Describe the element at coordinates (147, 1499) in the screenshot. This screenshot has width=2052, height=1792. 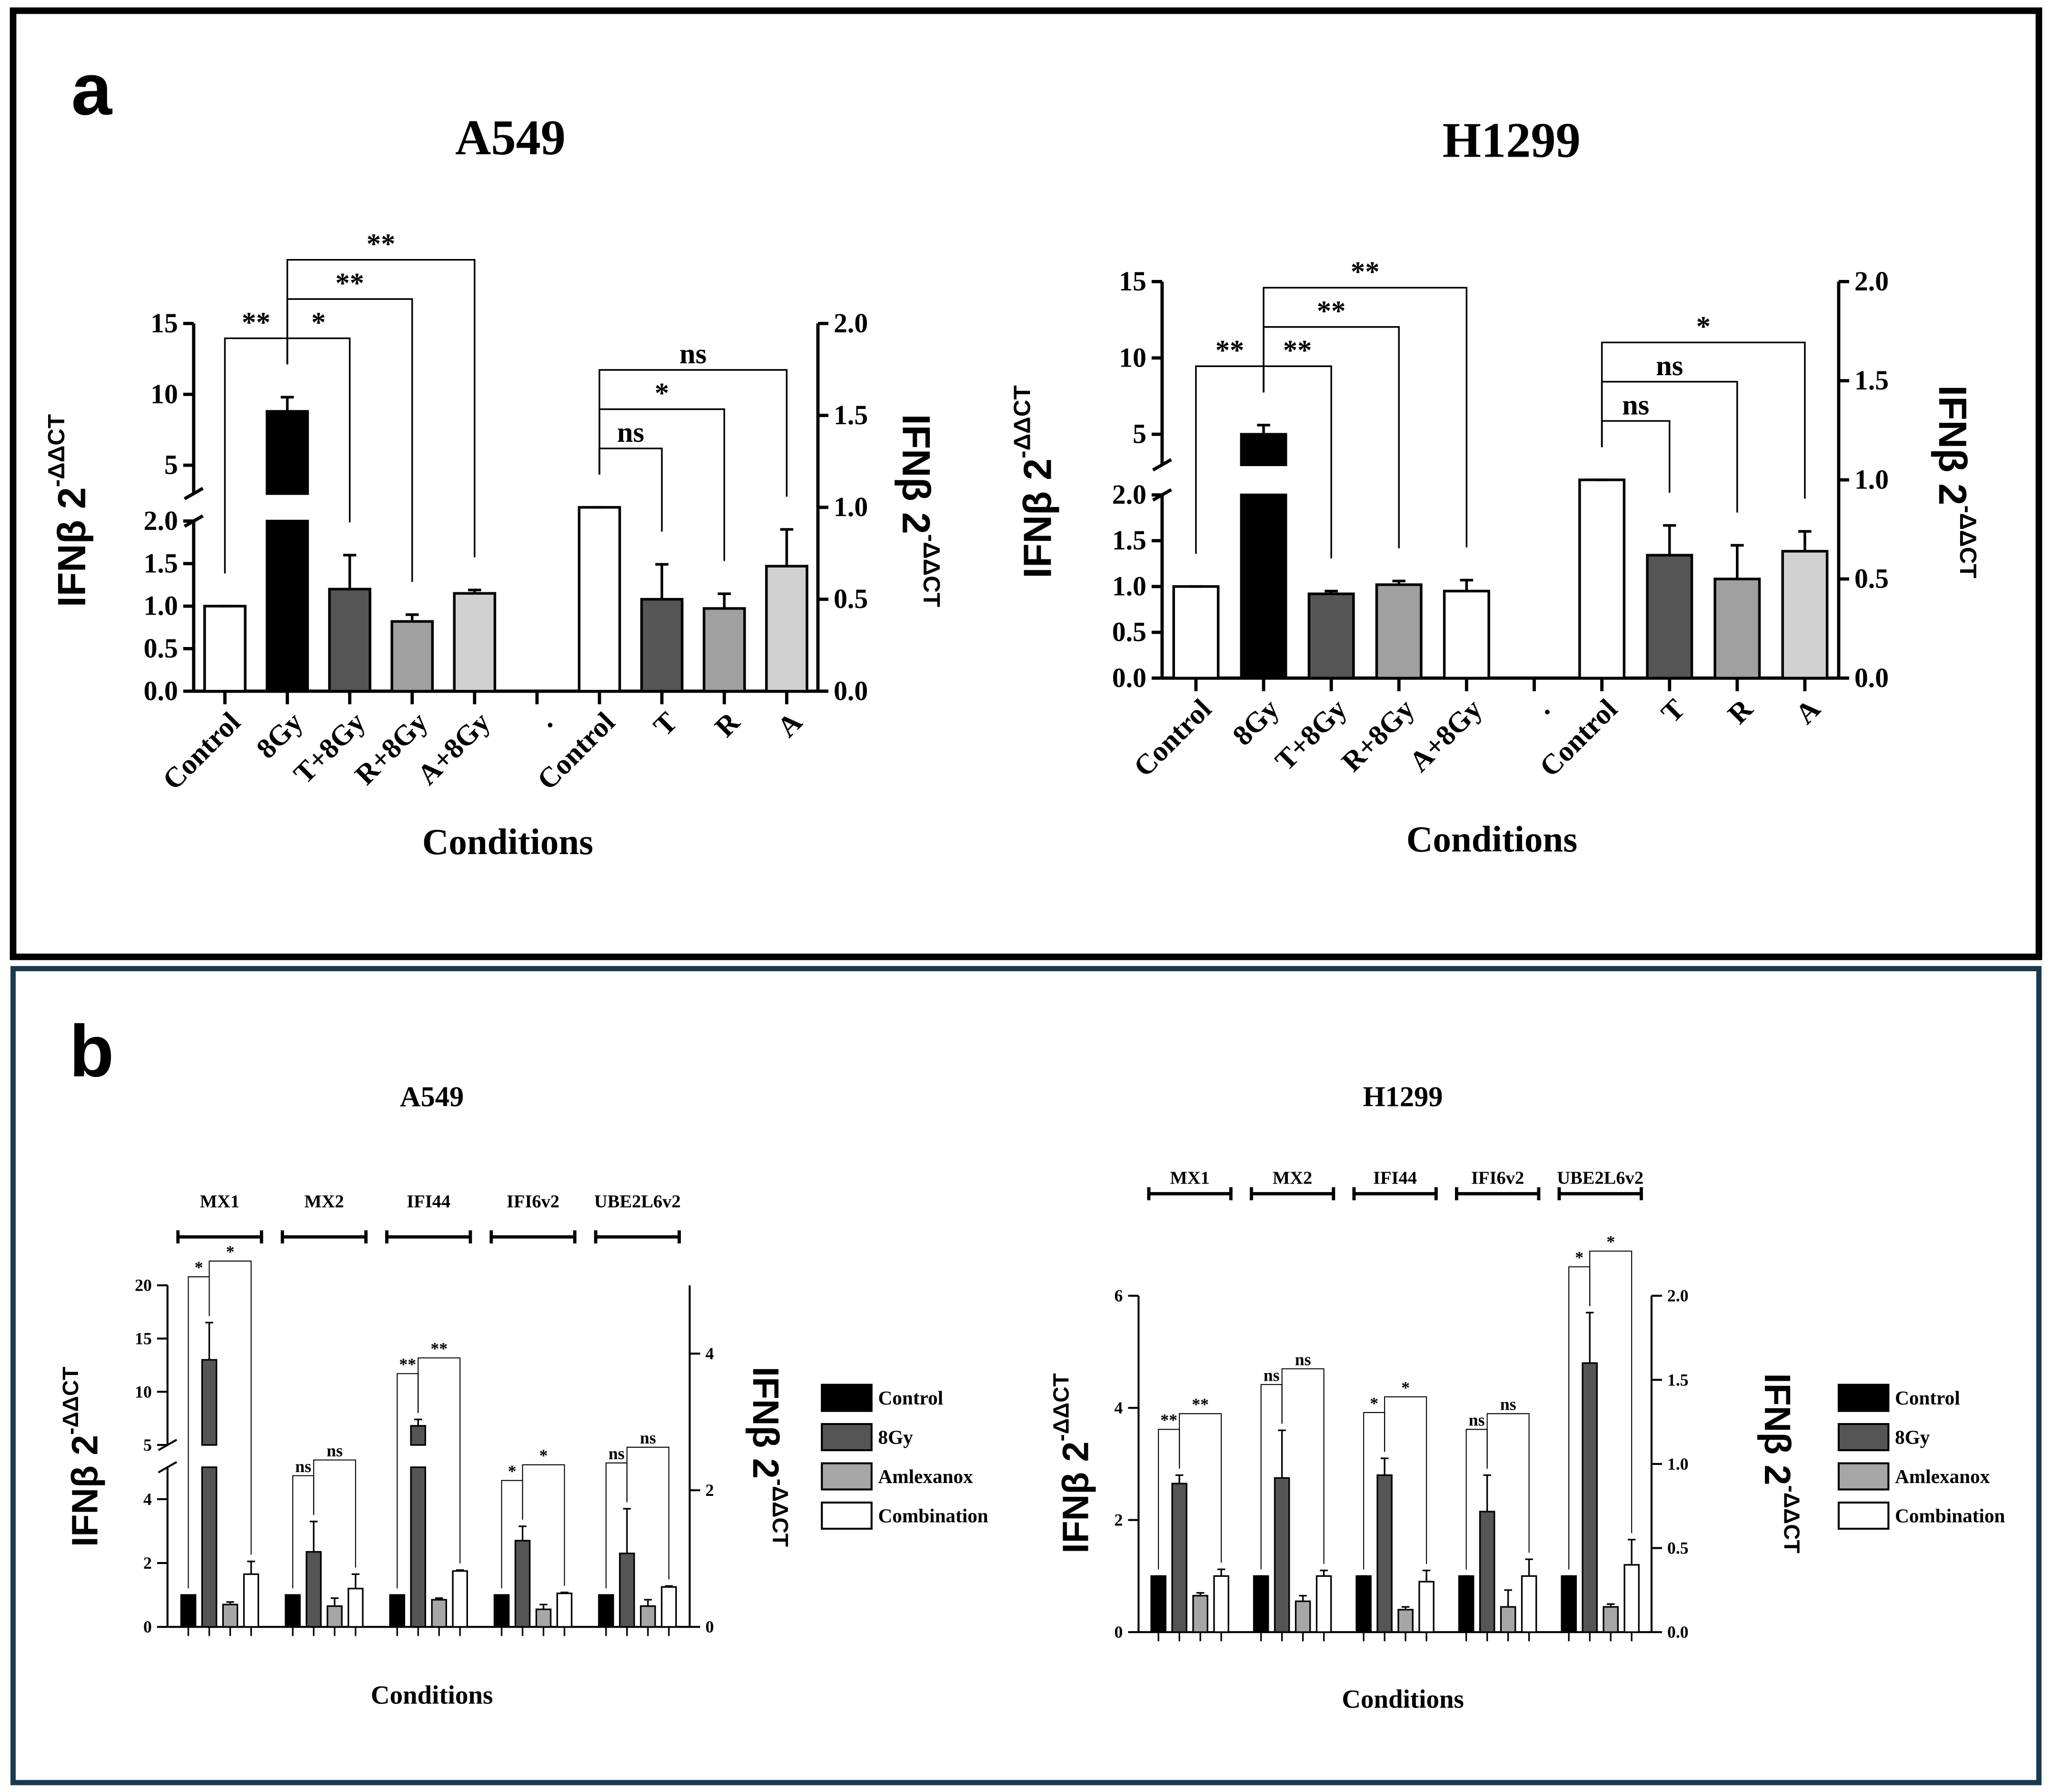
I see `y-tick-label: 4` at that location.